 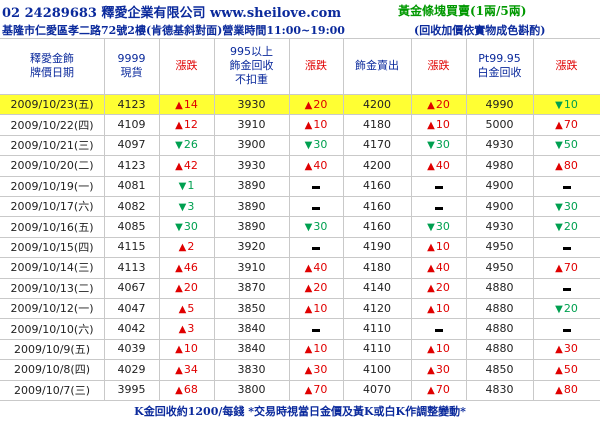 What do you see at coordinates (131, 288) in the screenshot?
I see `cell-pure-value: 4067` at bounding box center [131, 288].